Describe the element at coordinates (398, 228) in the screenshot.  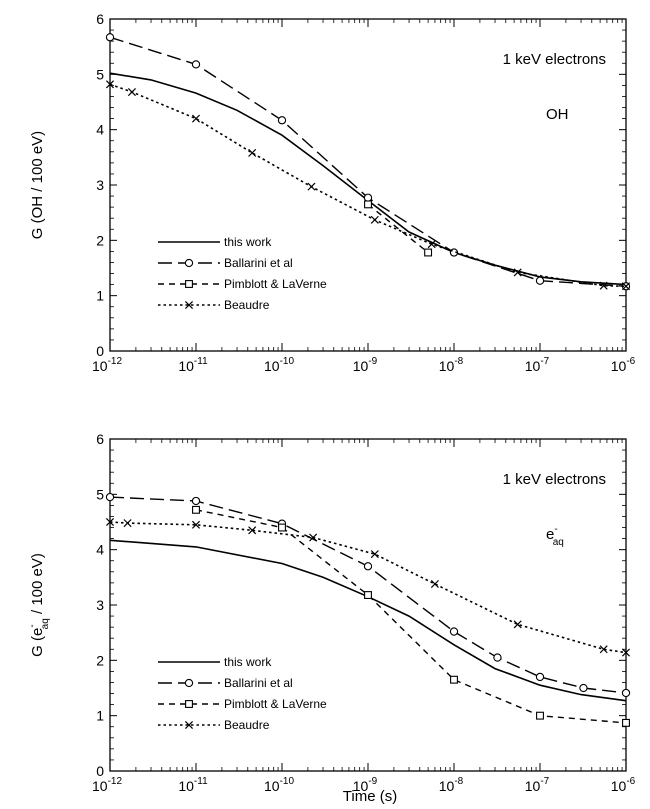
I see `series-line-pimblott-laverne` at that location.